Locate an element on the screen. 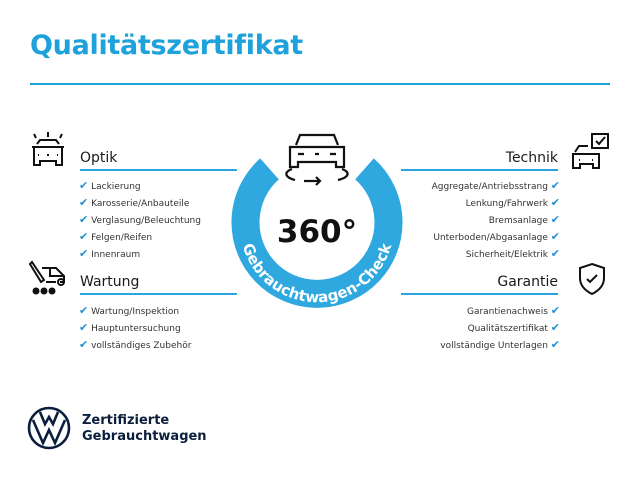  list-item: Unterboden/Abgasanlage ✔ is located at coordinates (496, 236).